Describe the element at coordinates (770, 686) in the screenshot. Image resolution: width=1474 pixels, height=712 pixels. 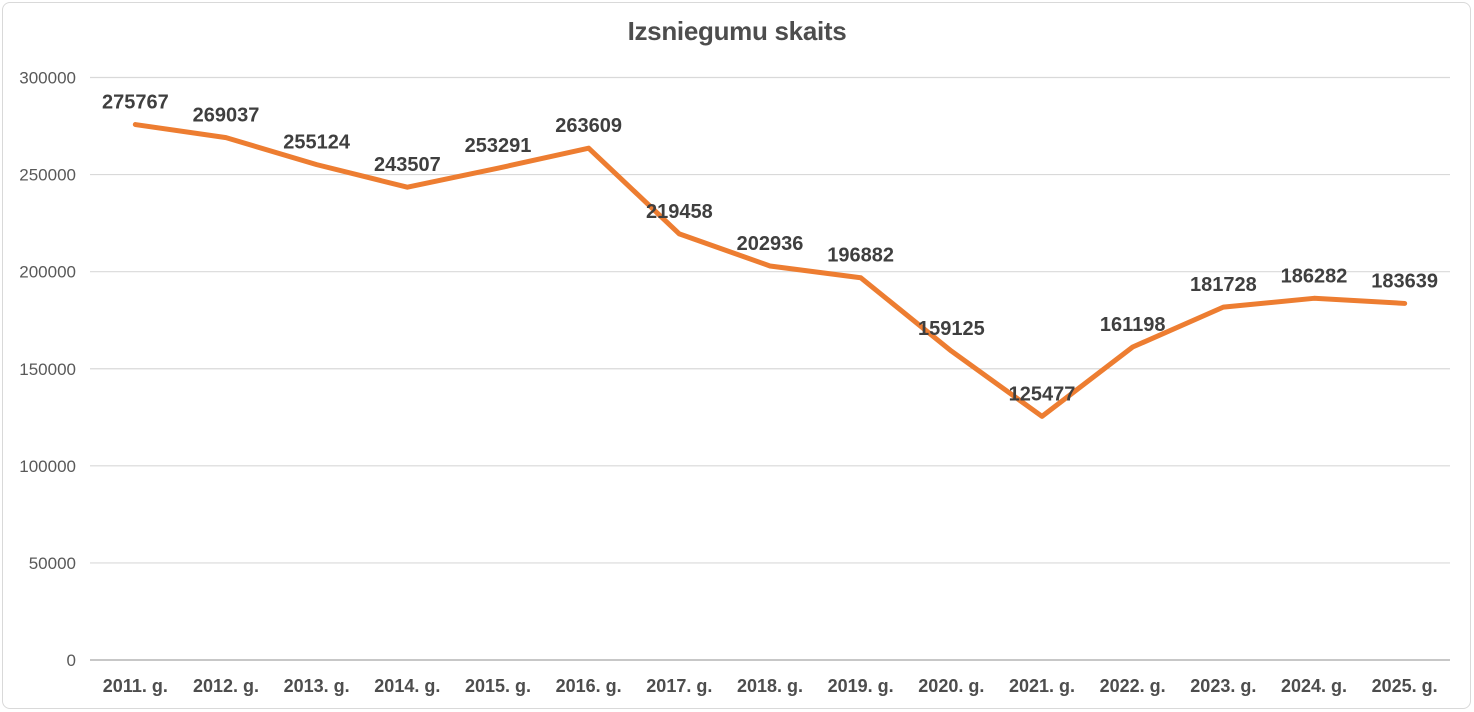
I see `x-axis-label: 2018. g.` at that location.